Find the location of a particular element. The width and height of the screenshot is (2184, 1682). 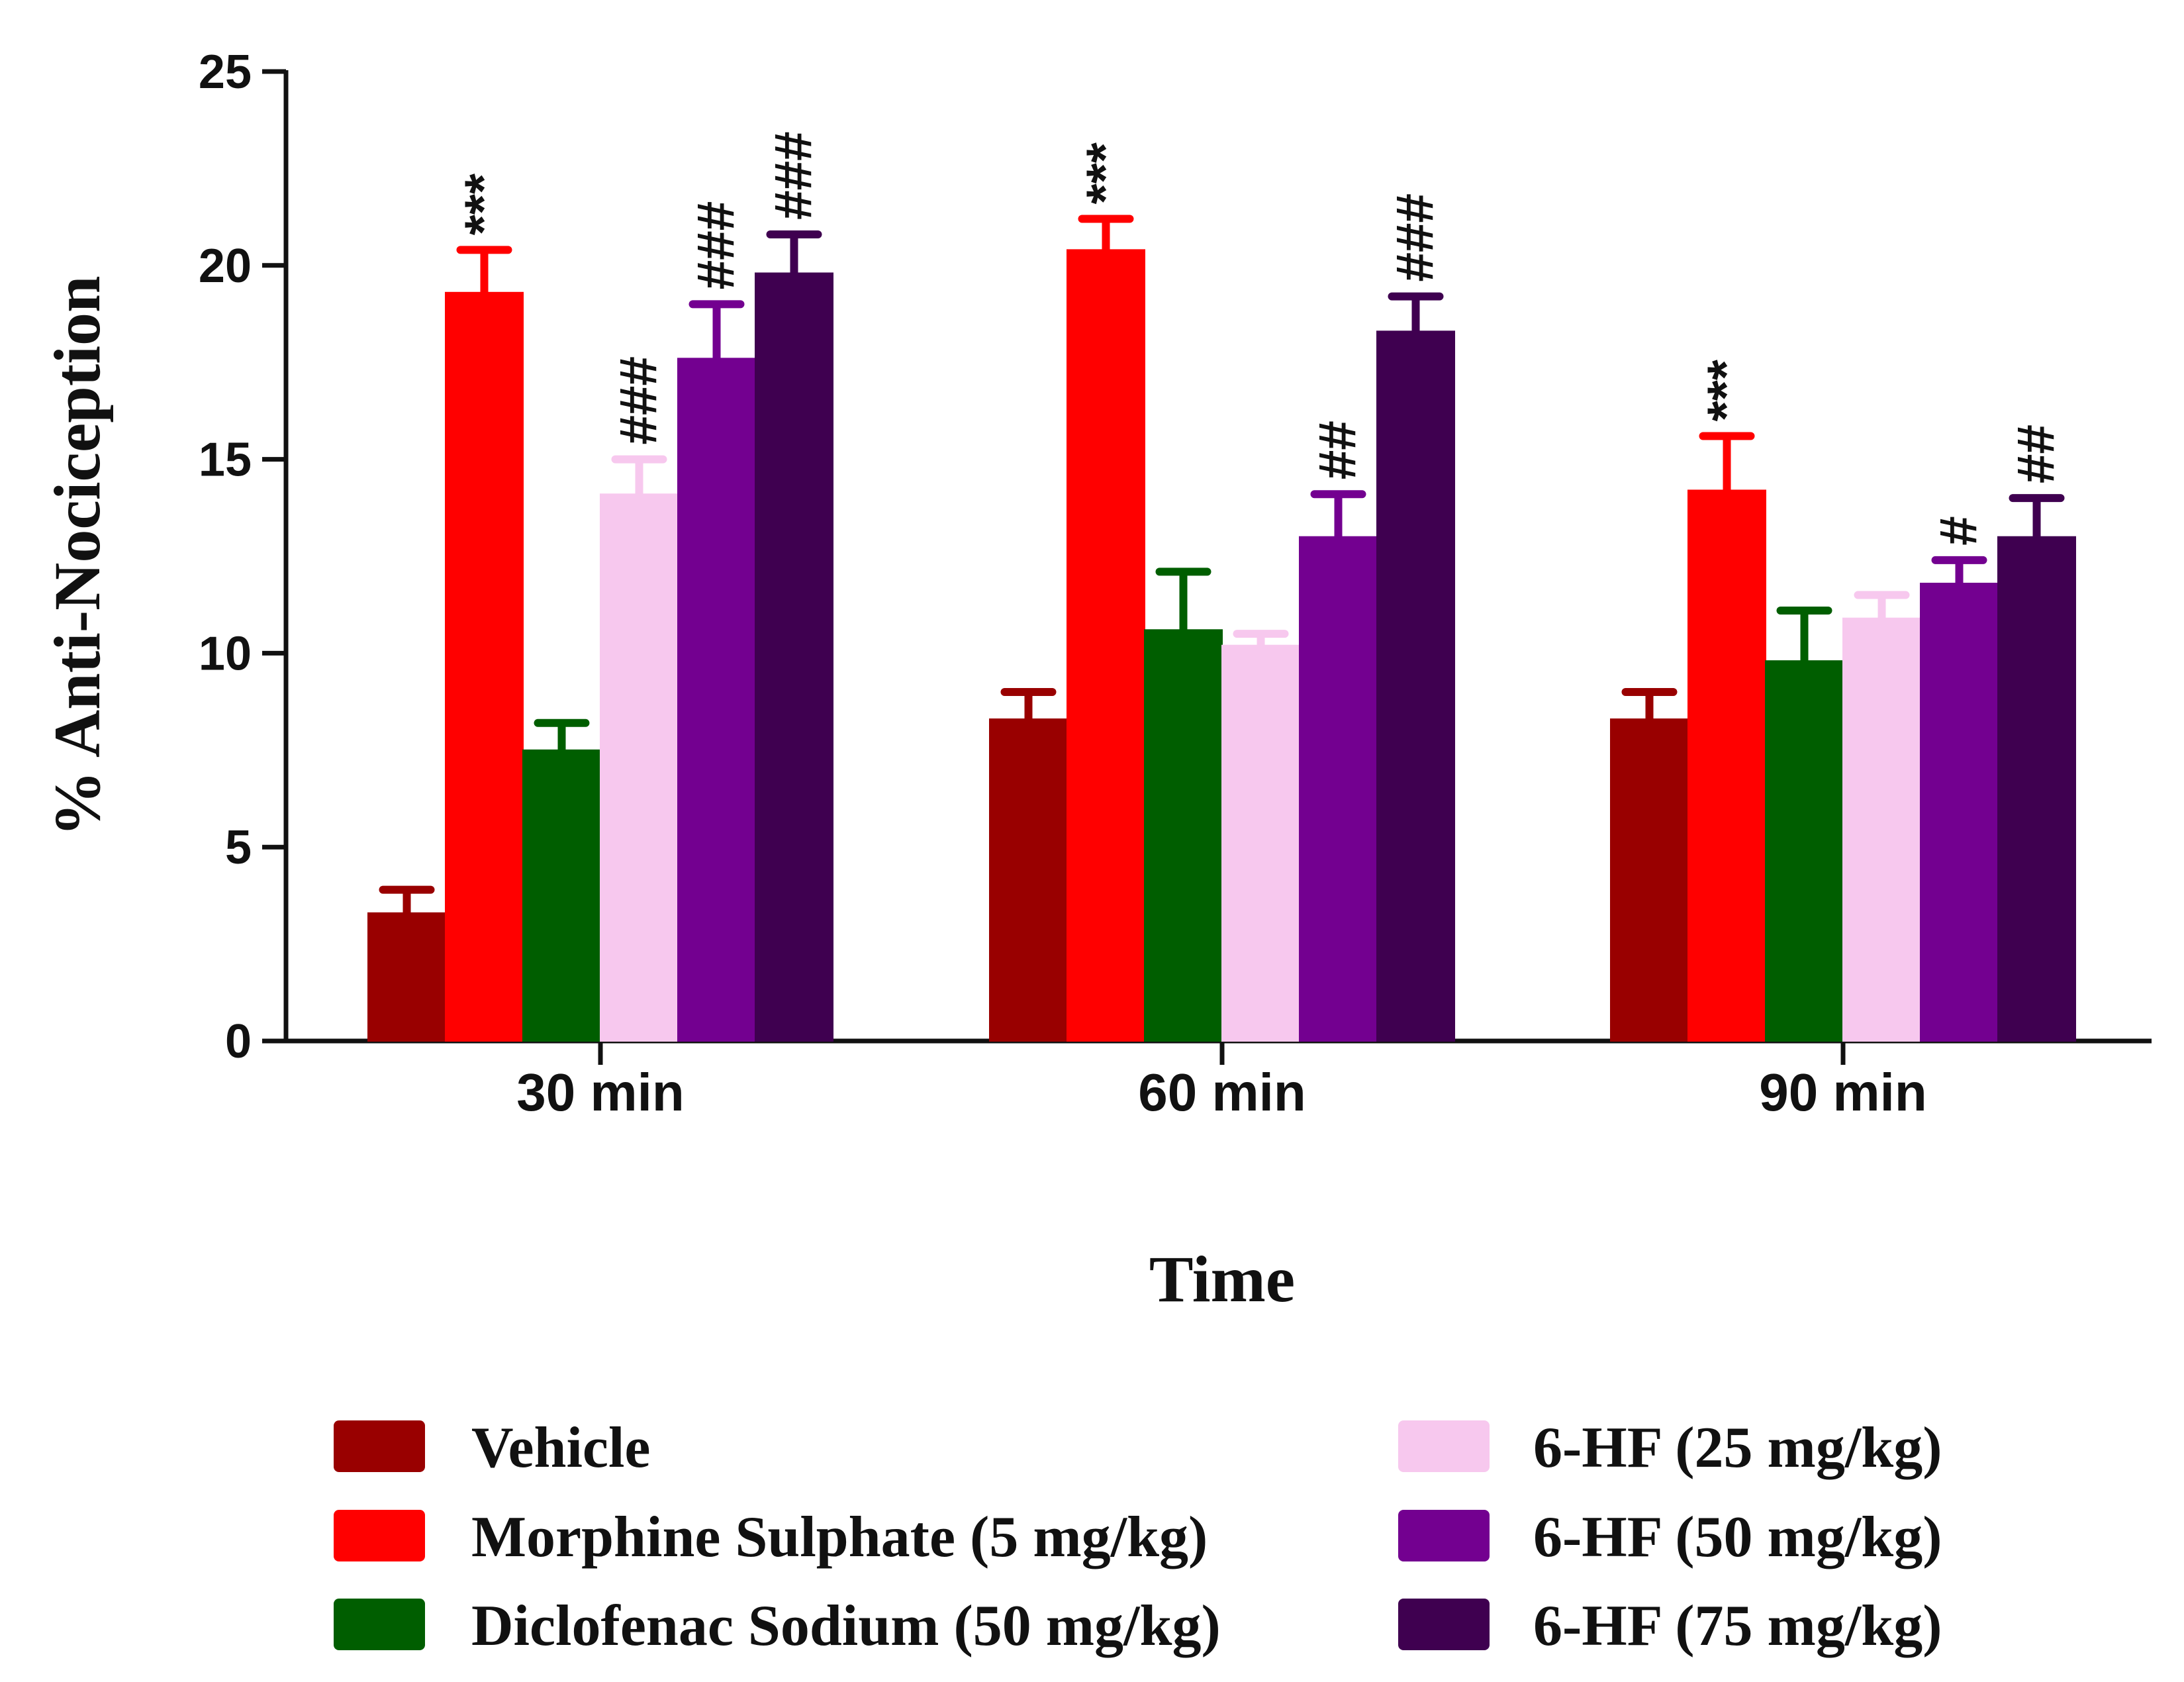

y-tick-label: 10 is located at coordinates (225, 653).